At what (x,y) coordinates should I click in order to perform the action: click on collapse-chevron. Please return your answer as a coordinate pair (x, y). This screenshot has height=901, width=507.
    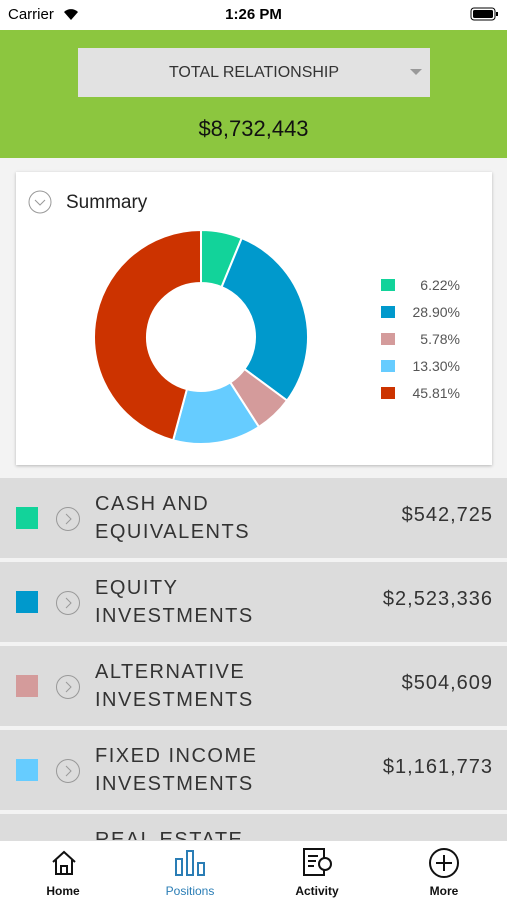
    Looking at the image, I should click on (40, 202).